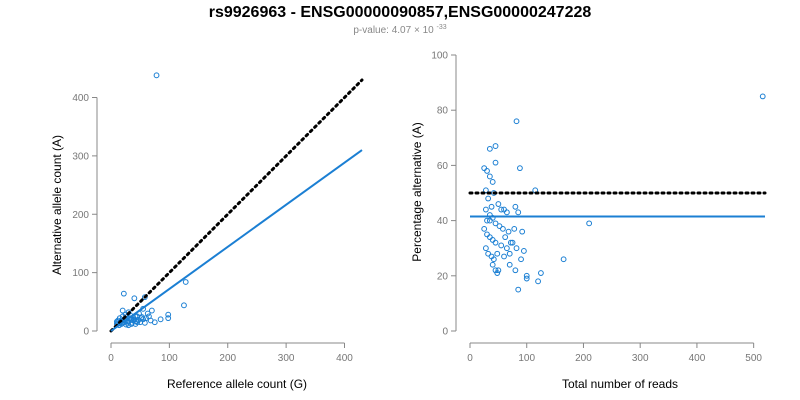  What do you see at coordinates (80, 215) in the screenshot?
I see `y-tick-label: 200` at bounding box center [80, 215].